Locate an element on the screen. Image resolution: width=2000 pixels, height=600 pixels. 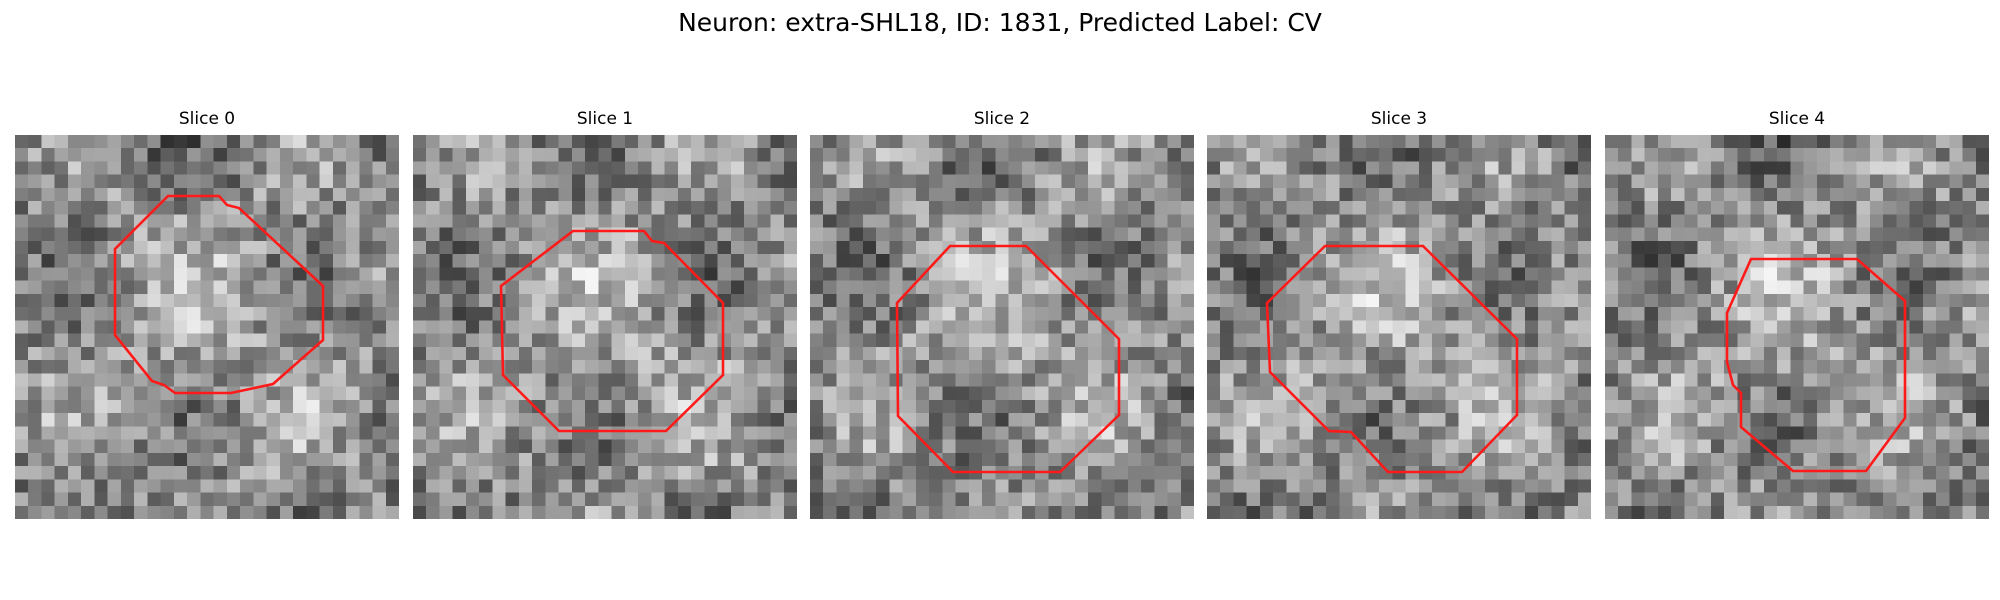
slice-panel-2: Slice 2 is located at coordinates (1002, 313).